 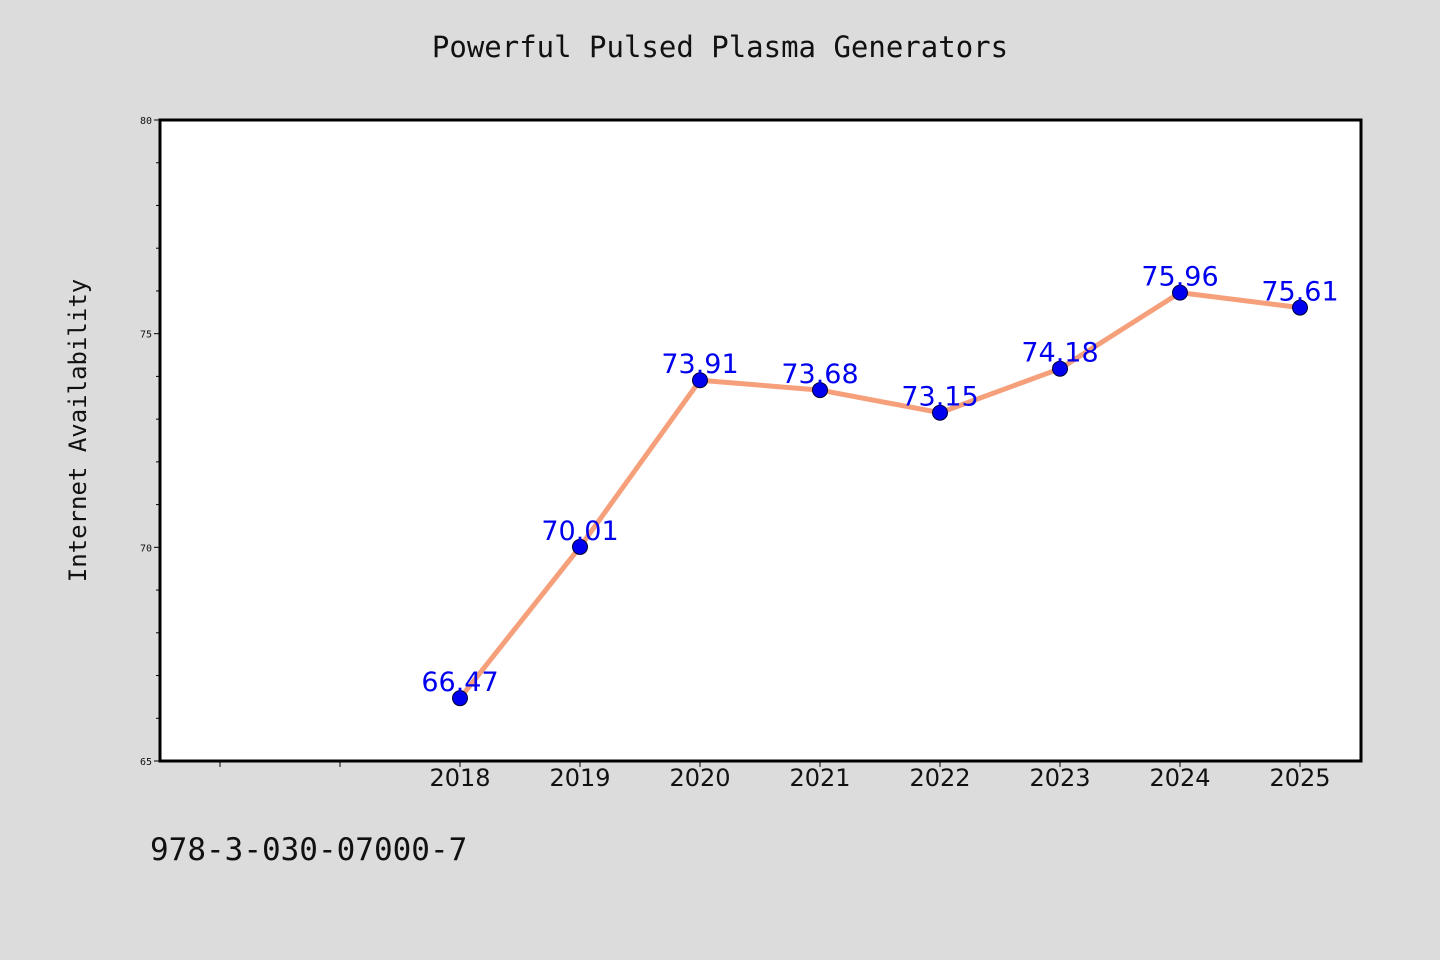 What do you see at coordinates (78, 430) in the screenshot?
I see `y-axis-label: Internet Availability` at bounding box center [78, 430].